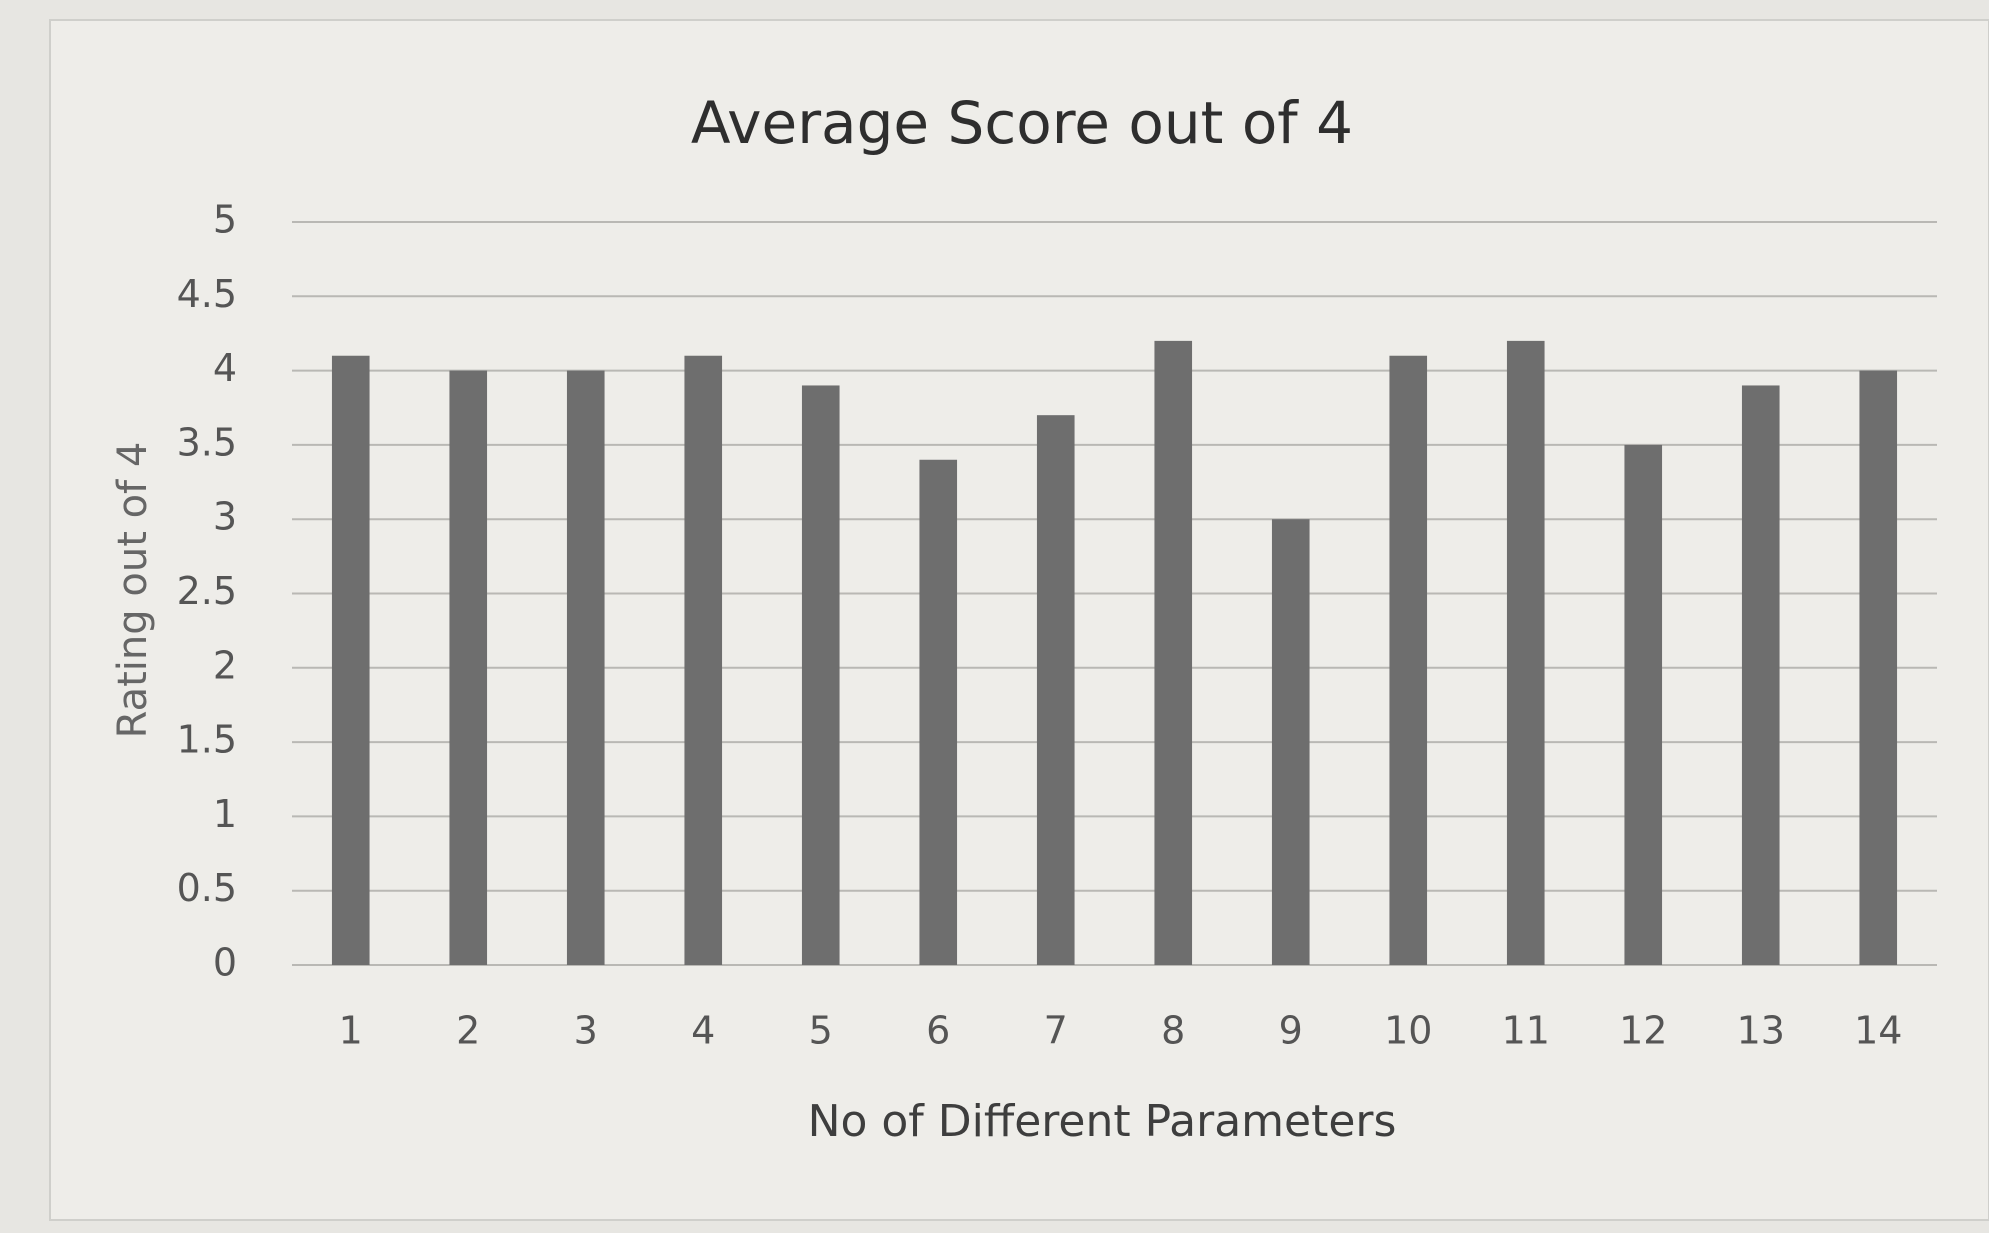  Describe the element at coordinates (225, 665) in the screenshot. I see `y-tick-label: 2` at that location.